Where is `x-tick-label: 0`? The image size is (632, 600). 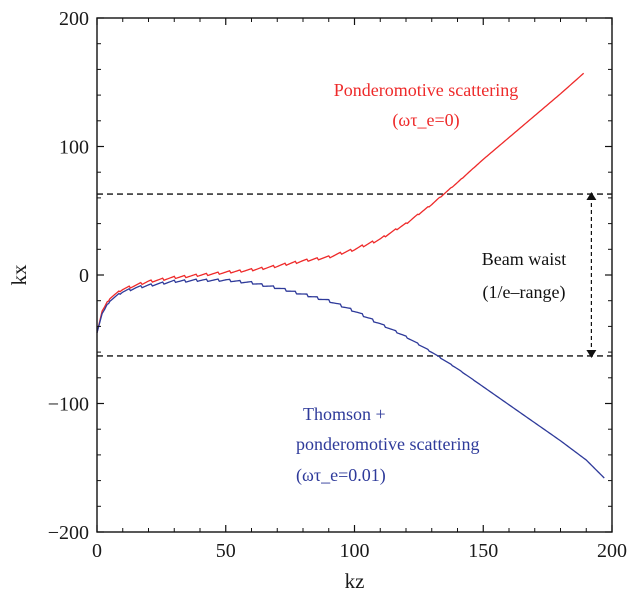
x-tick-label: 0 is located at coordinates (97, 551).